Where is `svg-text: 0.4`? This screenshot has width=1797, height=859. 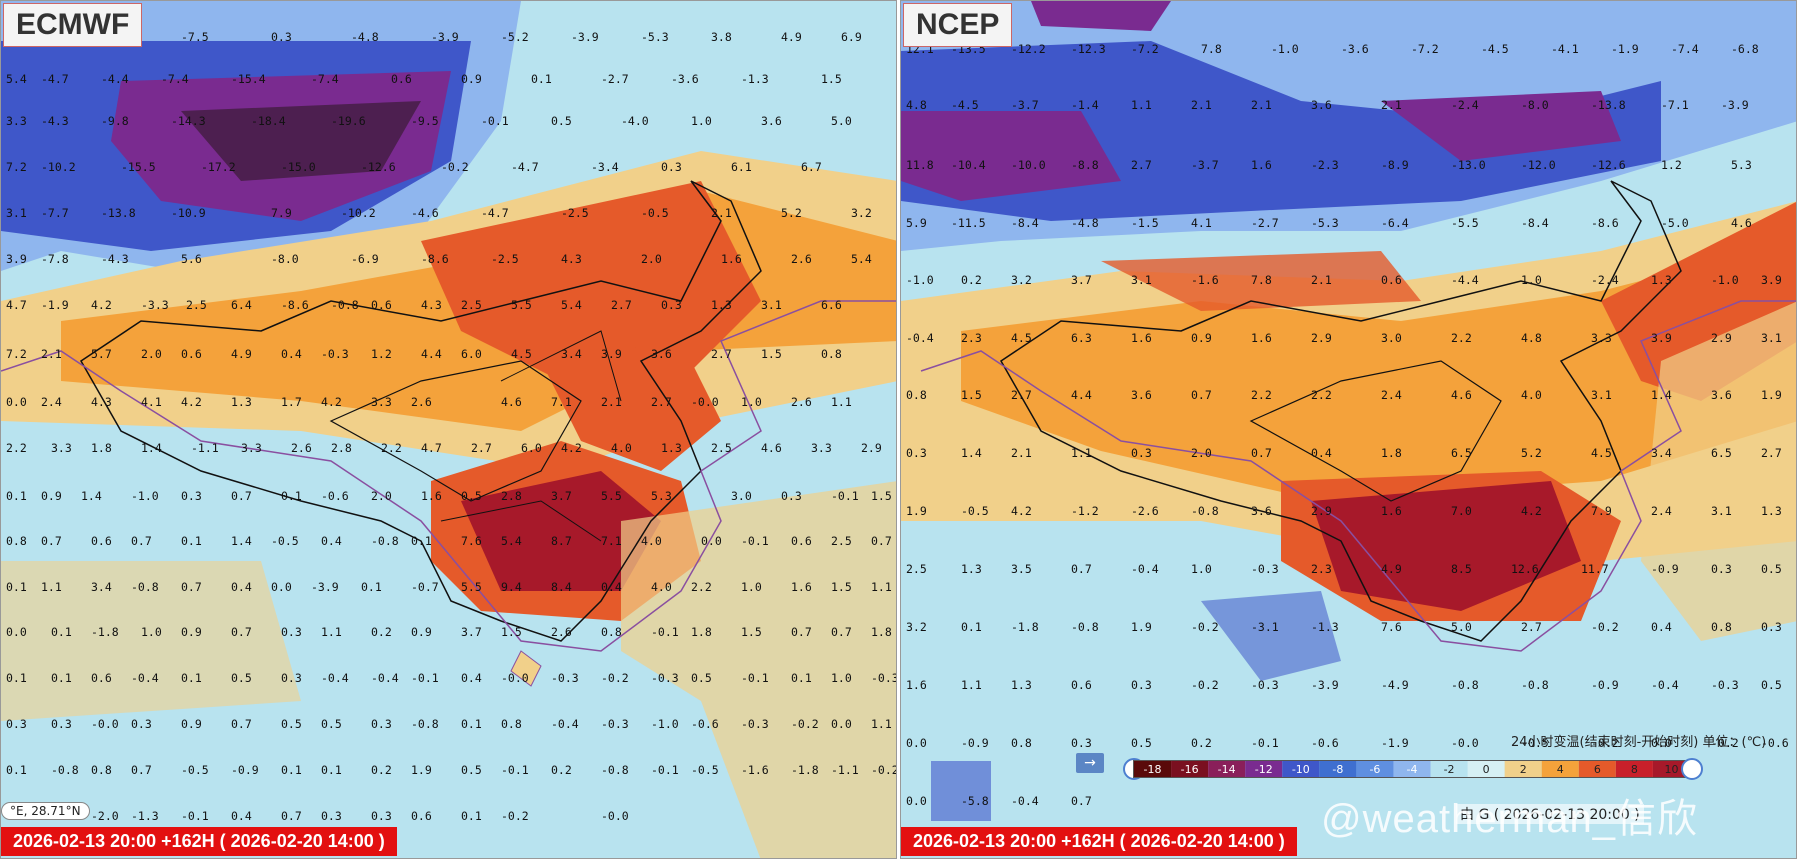
svg-text: 0.4 is located at coordinates (331, 541).